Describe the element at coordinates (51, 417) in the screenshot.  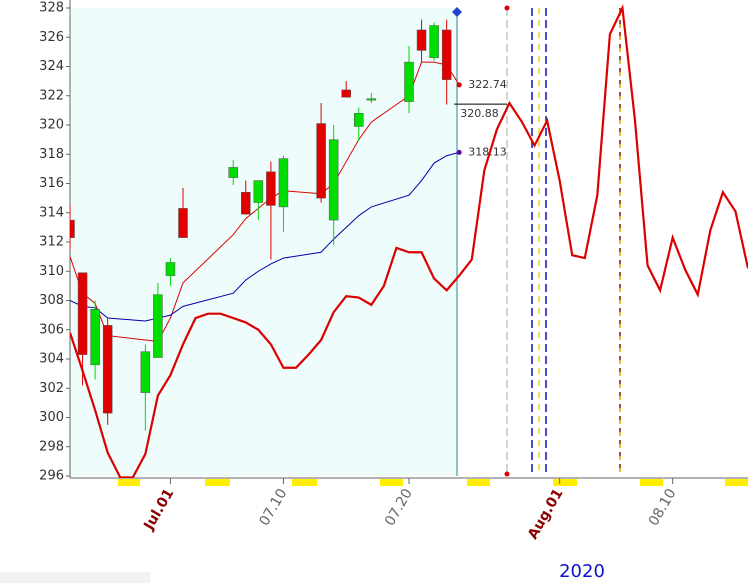
I see `y-tick-label: 300` at that location.